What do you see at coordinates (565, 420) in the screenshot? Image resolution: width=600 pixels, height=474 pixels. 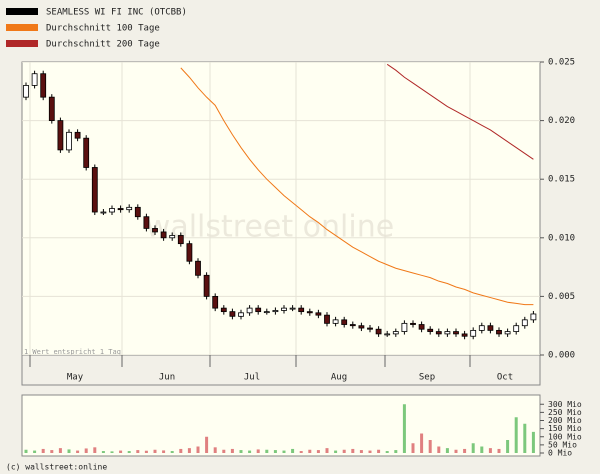 I see `volume-tick-label: 200 Mio` at bounding box center [565, 420].